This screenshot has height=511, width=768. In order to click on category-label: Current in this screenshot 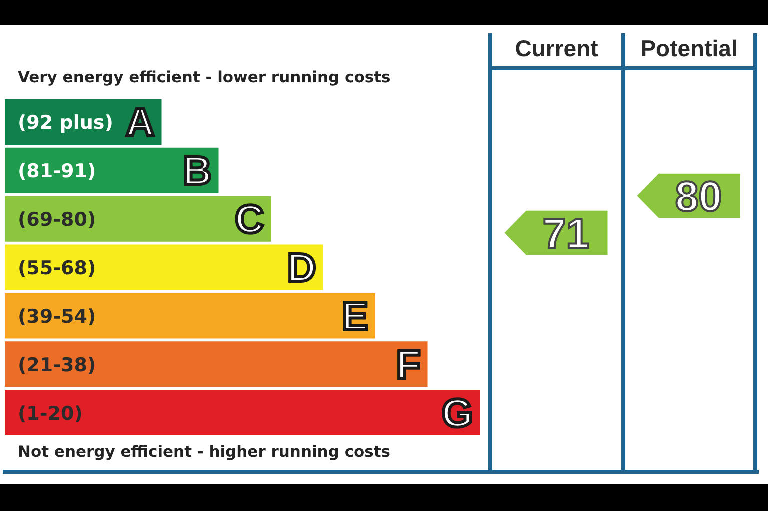, I will do `click(557, 49)`.